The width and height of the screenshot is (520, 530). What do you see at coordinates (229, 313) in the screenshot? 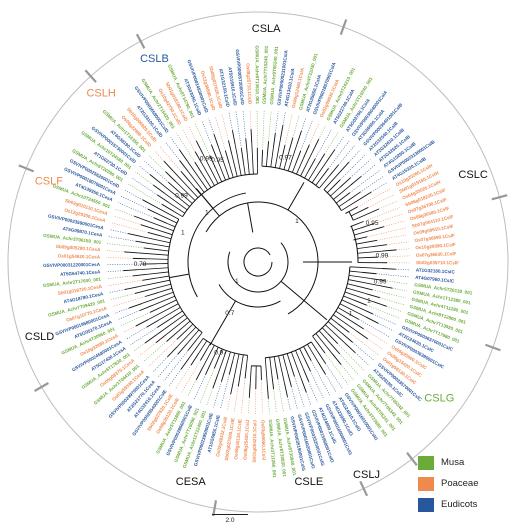
I see `support-value: 0.7` at bounding box center [229, 313].